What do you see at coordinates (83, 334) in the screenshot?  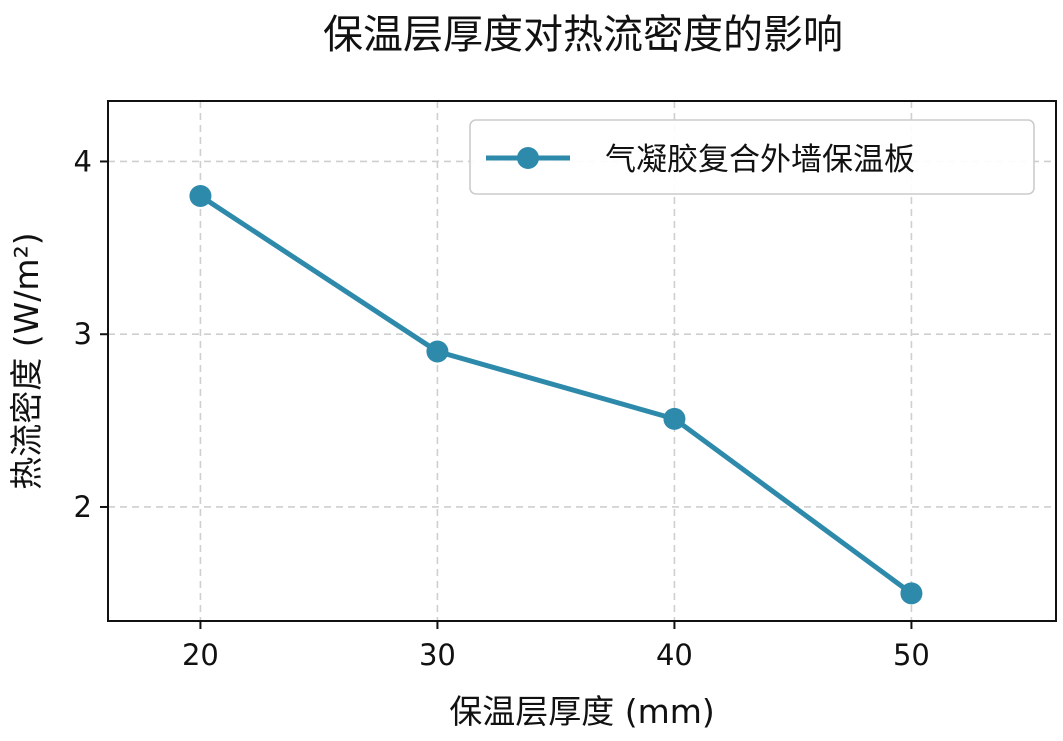 I see `y-tick-label: 3` at bounding box center [83, 334].